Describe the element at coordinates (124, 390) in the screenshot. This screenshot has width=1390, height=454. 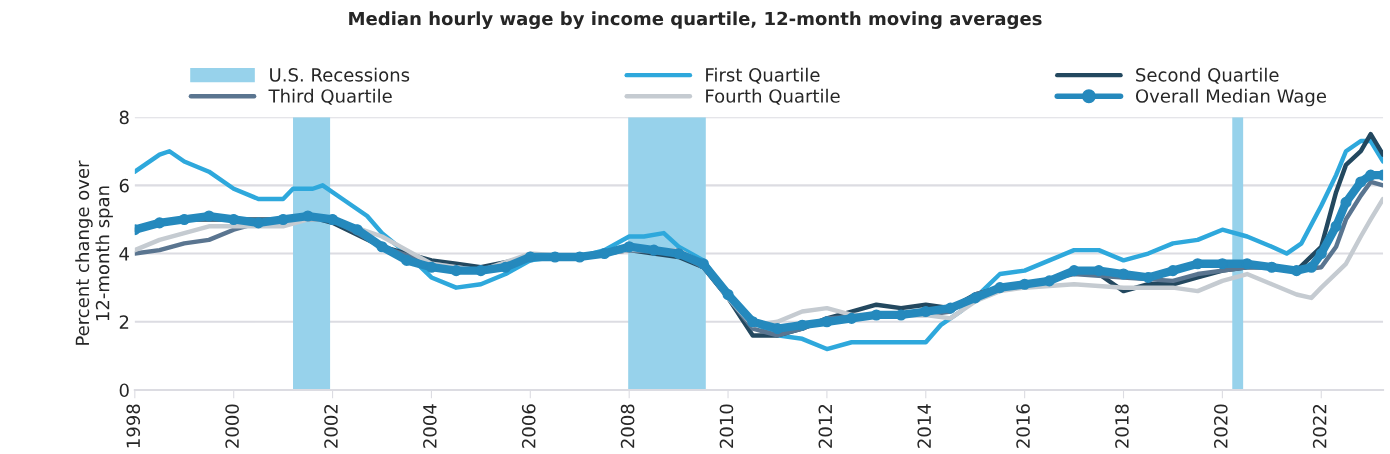
I see `y-tick-label: 0` at that location.